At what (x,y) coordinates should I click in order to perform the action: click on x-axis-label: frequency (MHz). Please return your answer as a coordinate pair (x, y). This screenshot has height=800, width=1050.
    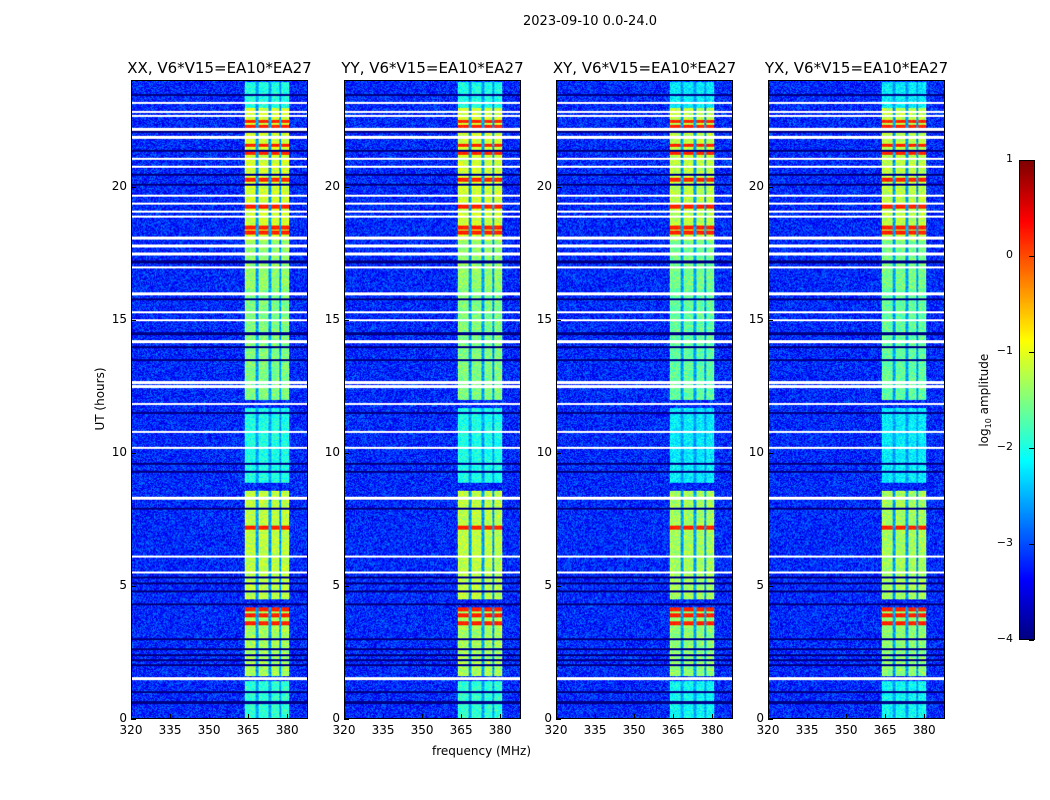
    Looking at the image, I should click on (482, 751).